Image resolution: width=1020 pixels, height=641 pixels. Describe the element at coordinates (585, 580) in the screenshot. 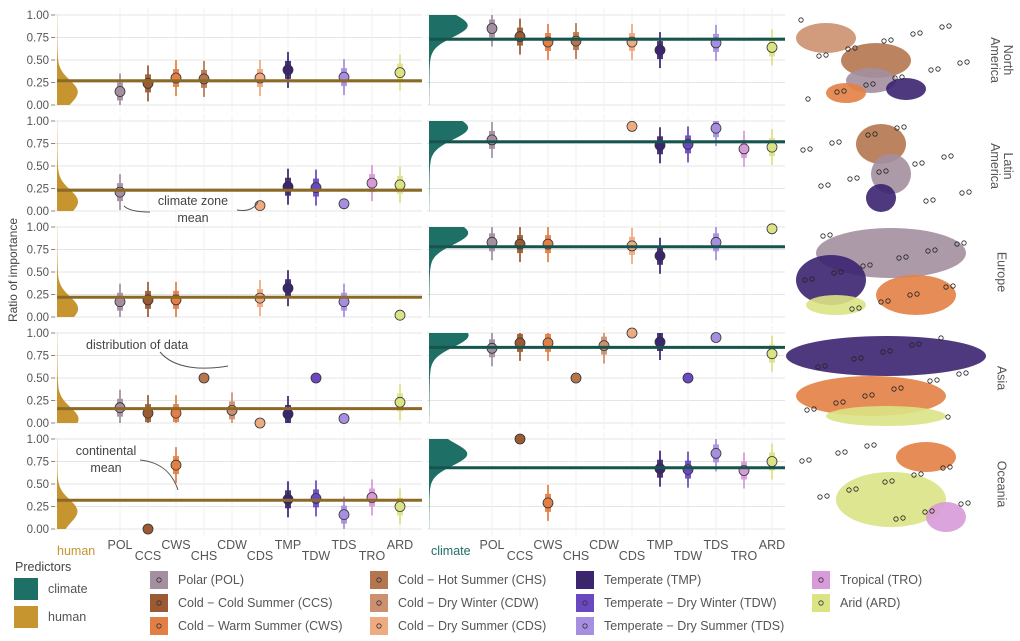

I see `legend-marker-TMP` at that location.